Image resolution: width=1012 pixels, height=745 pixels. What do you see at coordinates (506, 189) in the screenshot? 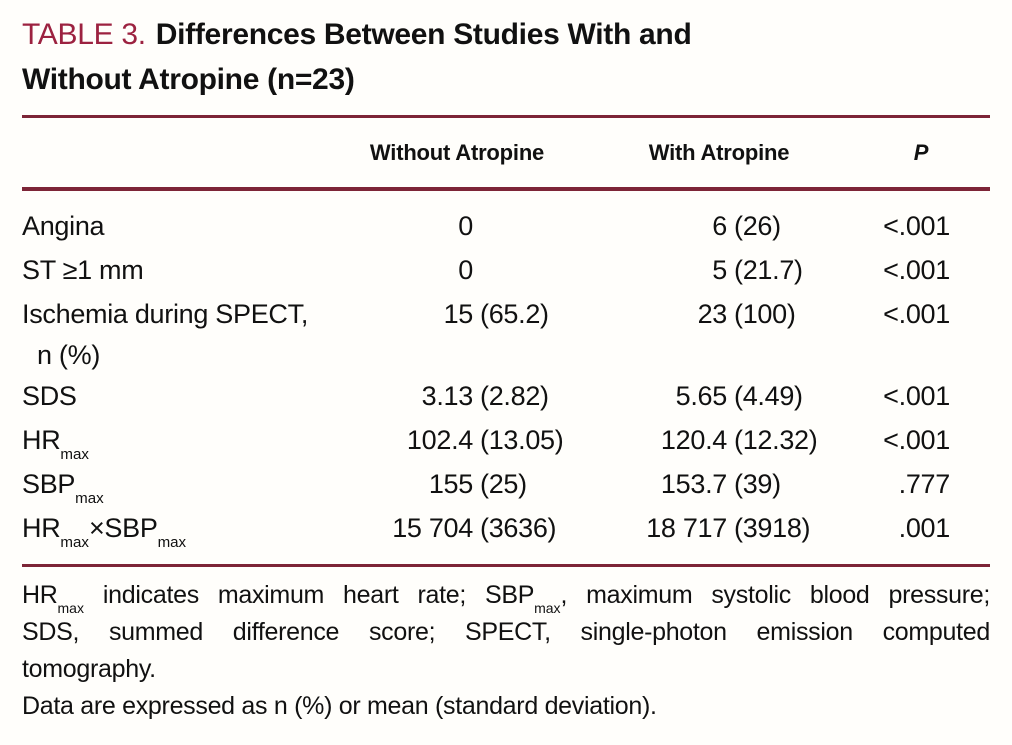
I see `header-rule` at bounding box center [506, 189].